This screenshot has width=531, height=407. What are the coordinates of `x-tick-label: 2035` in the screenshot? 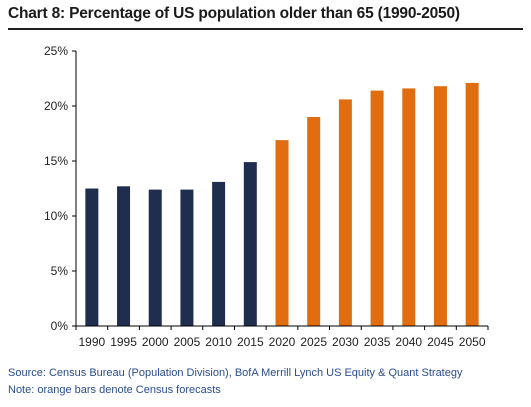 It's located at (377, 342).